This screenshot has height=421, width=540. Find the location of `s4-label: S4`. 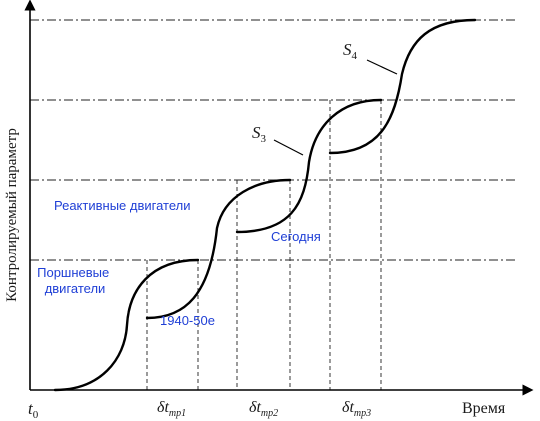

s4-label: S4 is located at coordinates (350, 51).